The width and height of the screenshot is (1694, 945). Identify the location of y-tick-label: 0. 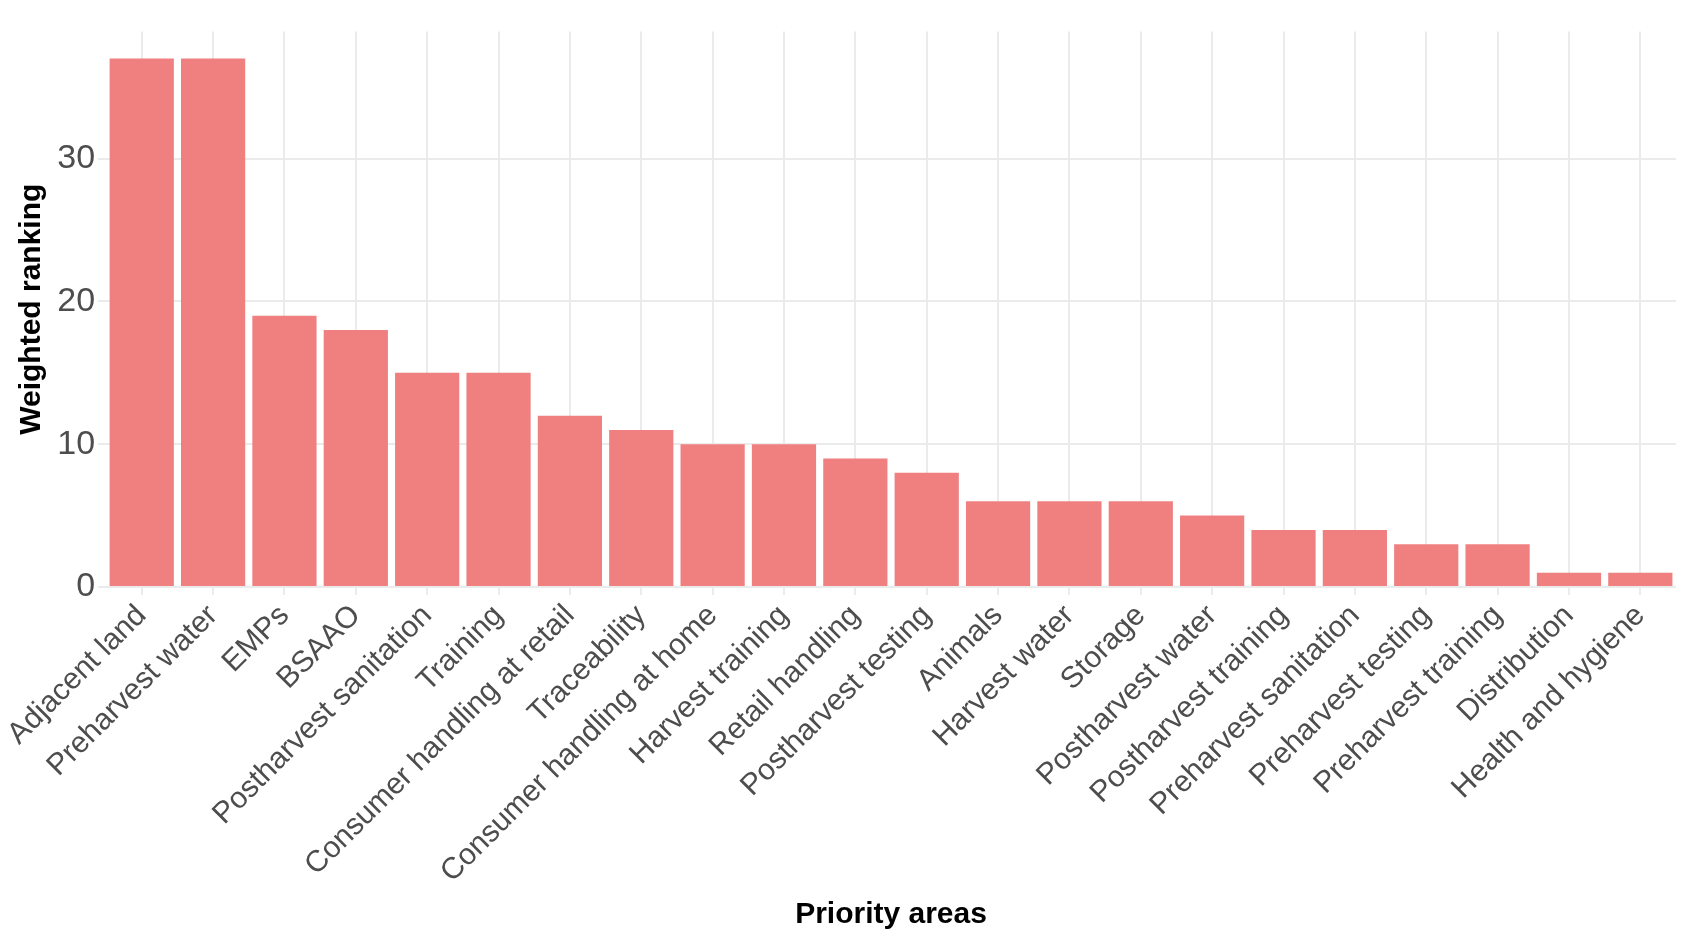
(86, 584).